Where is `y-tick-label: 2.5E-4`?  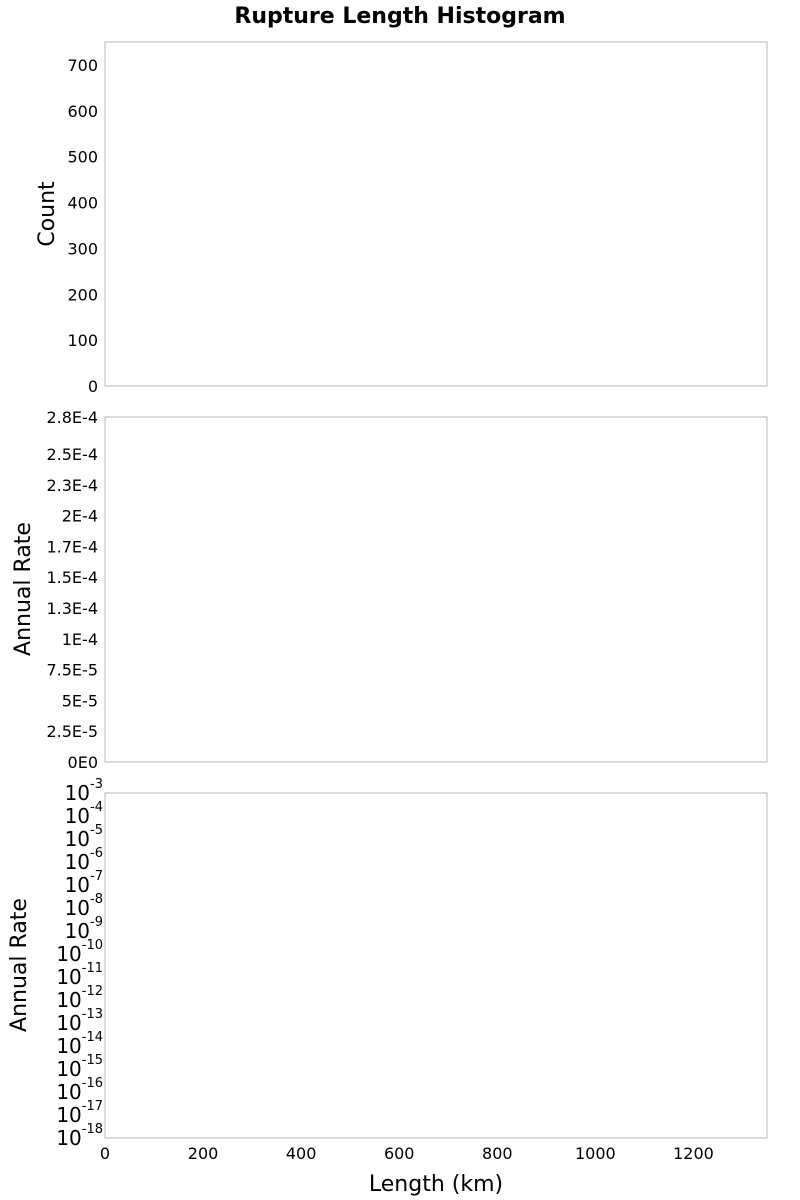 y-tick-label: 2.5E-4 is located at coordinates (72, 454).